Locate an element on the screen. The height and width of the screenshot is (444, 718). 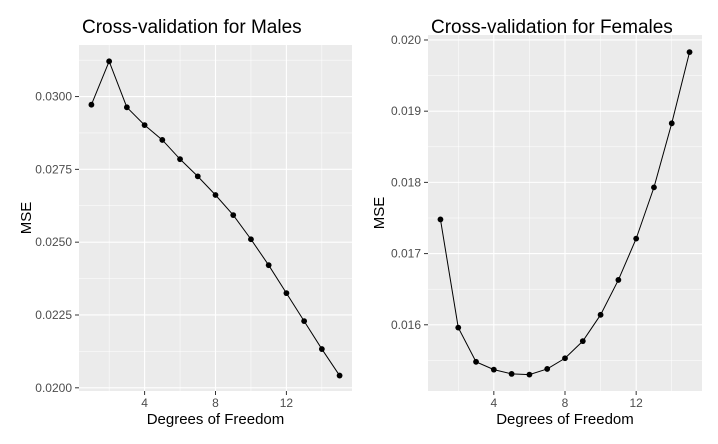
chart-title: Cross-validation for Females is located at coordinates (552, 27).